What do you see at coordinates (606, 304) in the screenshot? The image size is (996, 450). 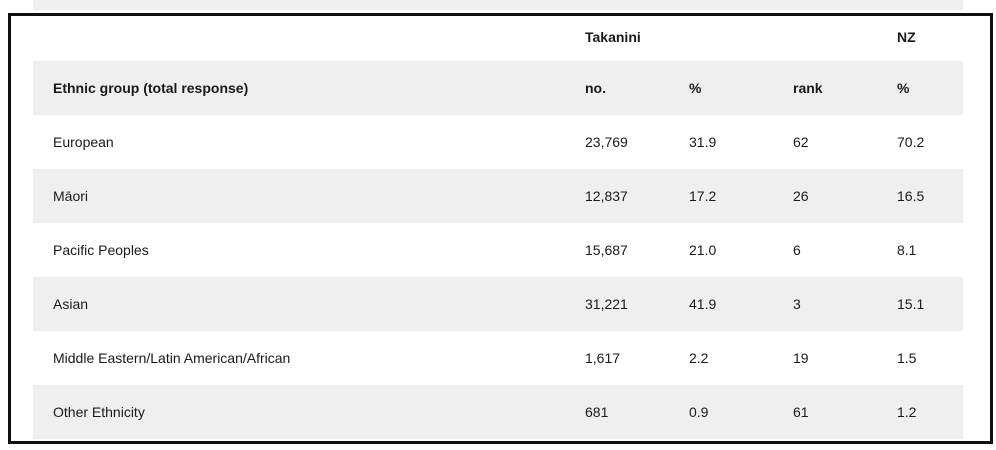 I see `number-cell: 31,221` at bounding box center [606, 304].